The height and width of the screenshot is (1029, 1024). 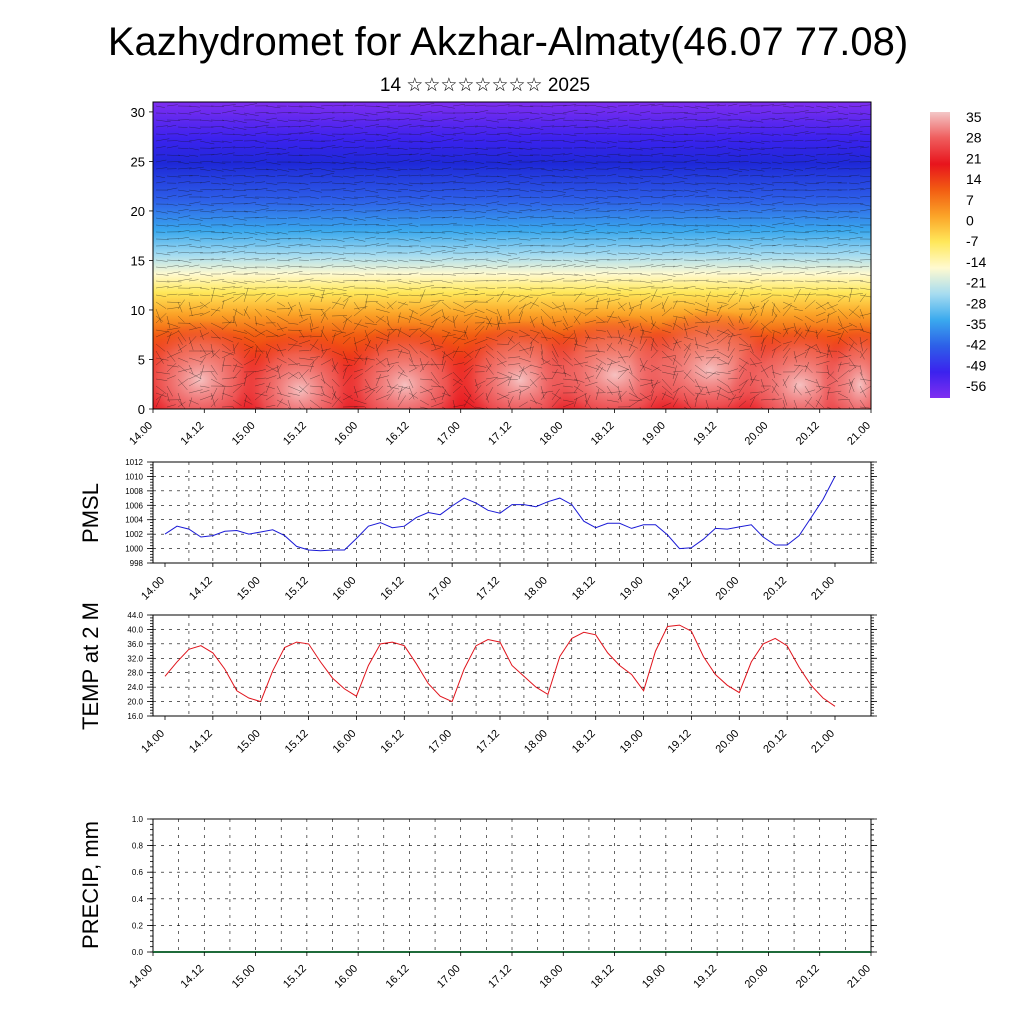 I want to click on y-tick-label: 1006, so click(x=134, y=505).